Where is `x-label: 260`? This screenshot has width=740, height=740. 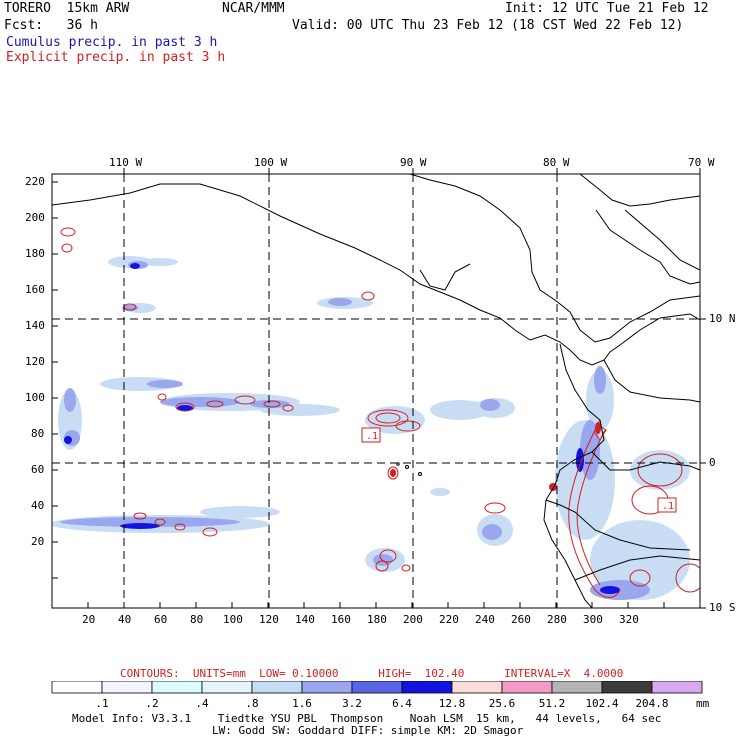 x-label: 260 is located at coordinates (521, 619).